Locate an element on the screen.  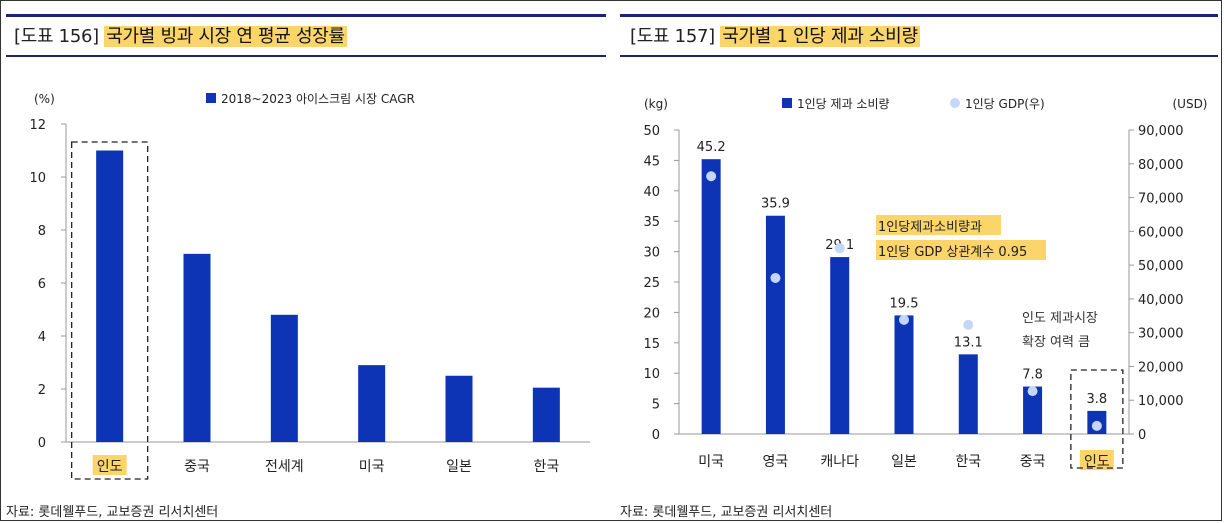
legend-swatch-dot is located at coordinates (955, 103).